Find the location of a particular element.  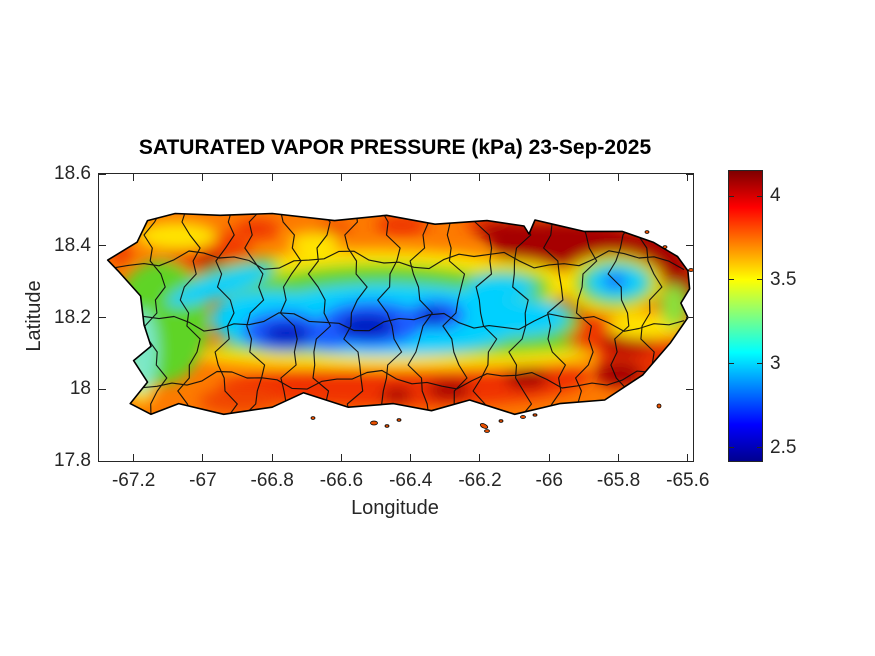

colorbar-tick-label: 3.5 is located at coordinates (783, 279).